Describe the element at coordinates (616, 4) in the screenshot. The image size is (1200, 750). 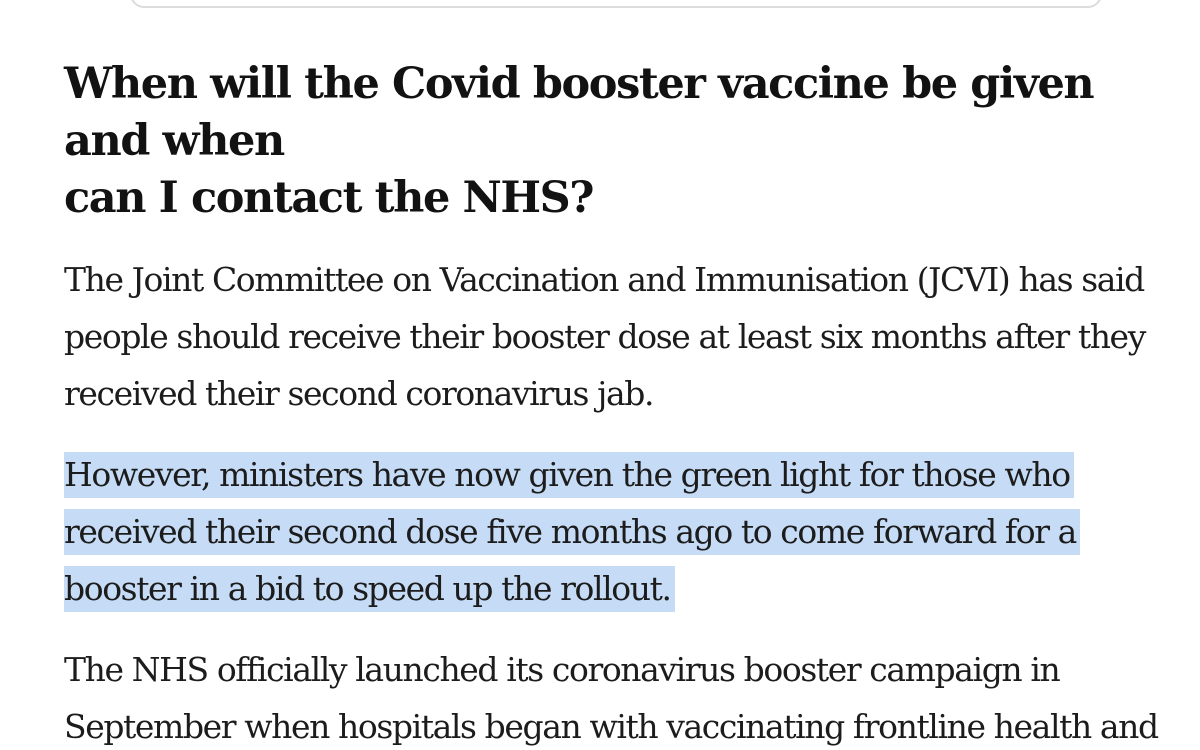
I see `embedded-card-edge` at that location.